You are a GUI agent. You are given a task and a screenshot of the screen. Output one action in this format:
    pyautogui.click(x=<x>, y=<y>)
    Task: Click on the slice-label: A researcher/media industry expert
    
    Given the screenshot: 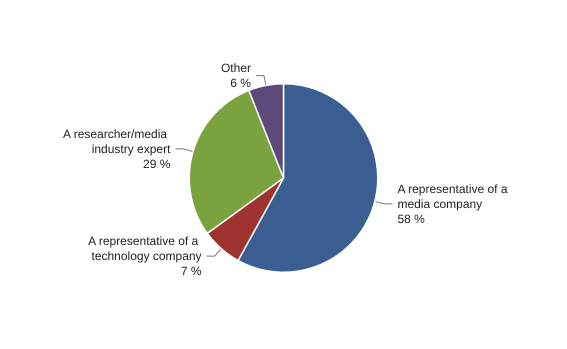 What is the action you would take?
    pyautogui.click(x=117, y=141)
    